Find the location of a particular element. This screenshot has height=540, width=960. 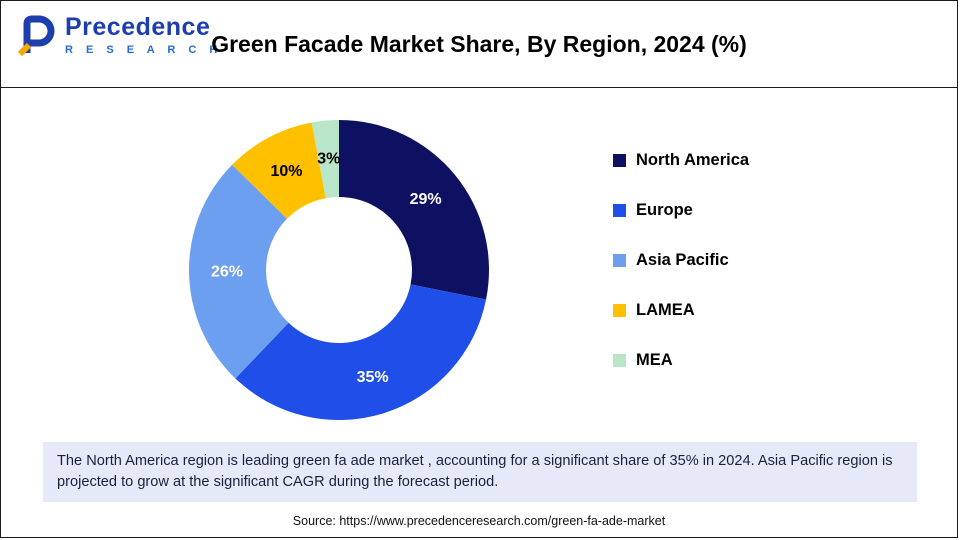

logo-wordmark: Precedence is located at coordinates (138, 26).